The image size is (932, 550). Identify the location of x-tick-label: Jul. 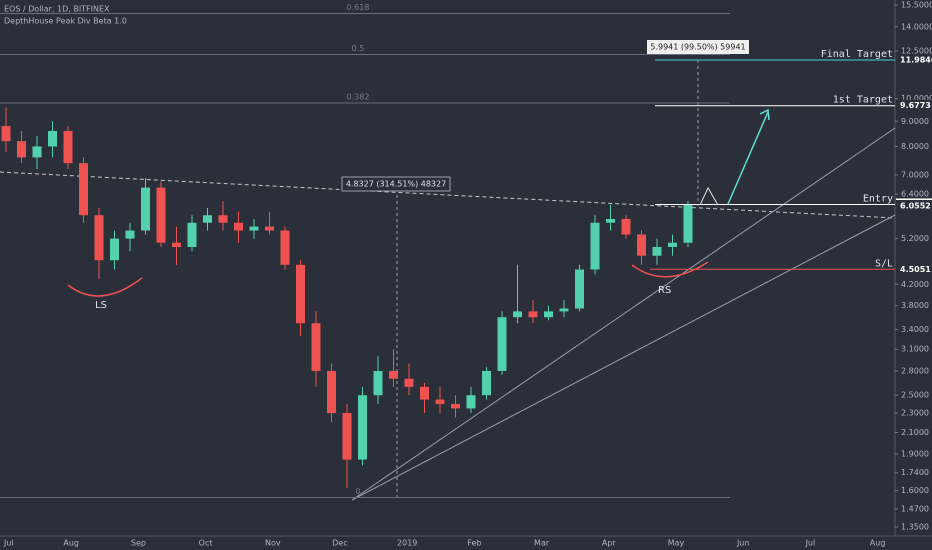
(810, 543).